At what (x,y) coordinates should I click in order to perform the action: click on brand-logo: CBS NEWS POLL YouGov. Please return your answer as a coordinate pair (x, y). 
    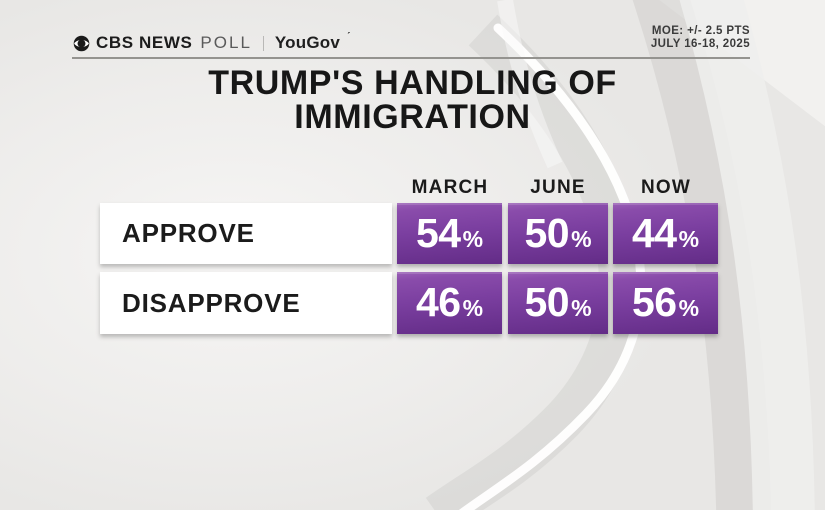
    Looking at the image, I should click on (211, 43).